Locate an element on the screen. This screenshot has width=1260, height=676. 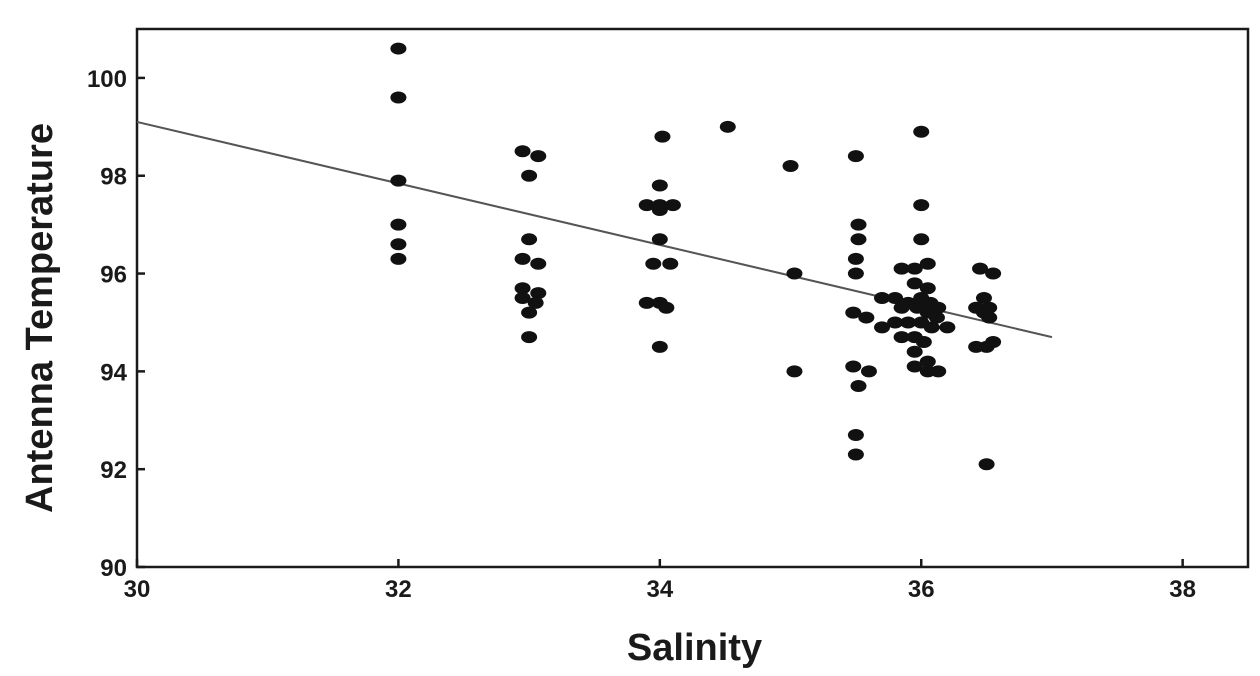
y-tick-label: 90 is located at coordinates (113, 568).